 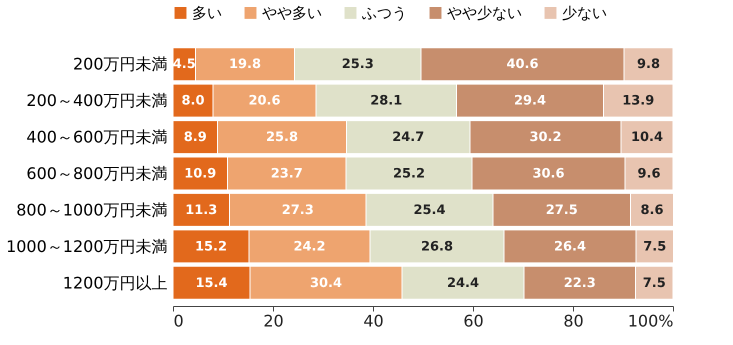 I want to click on y-tick-label: 800～1000万円未満, so click(x=92, y=210).